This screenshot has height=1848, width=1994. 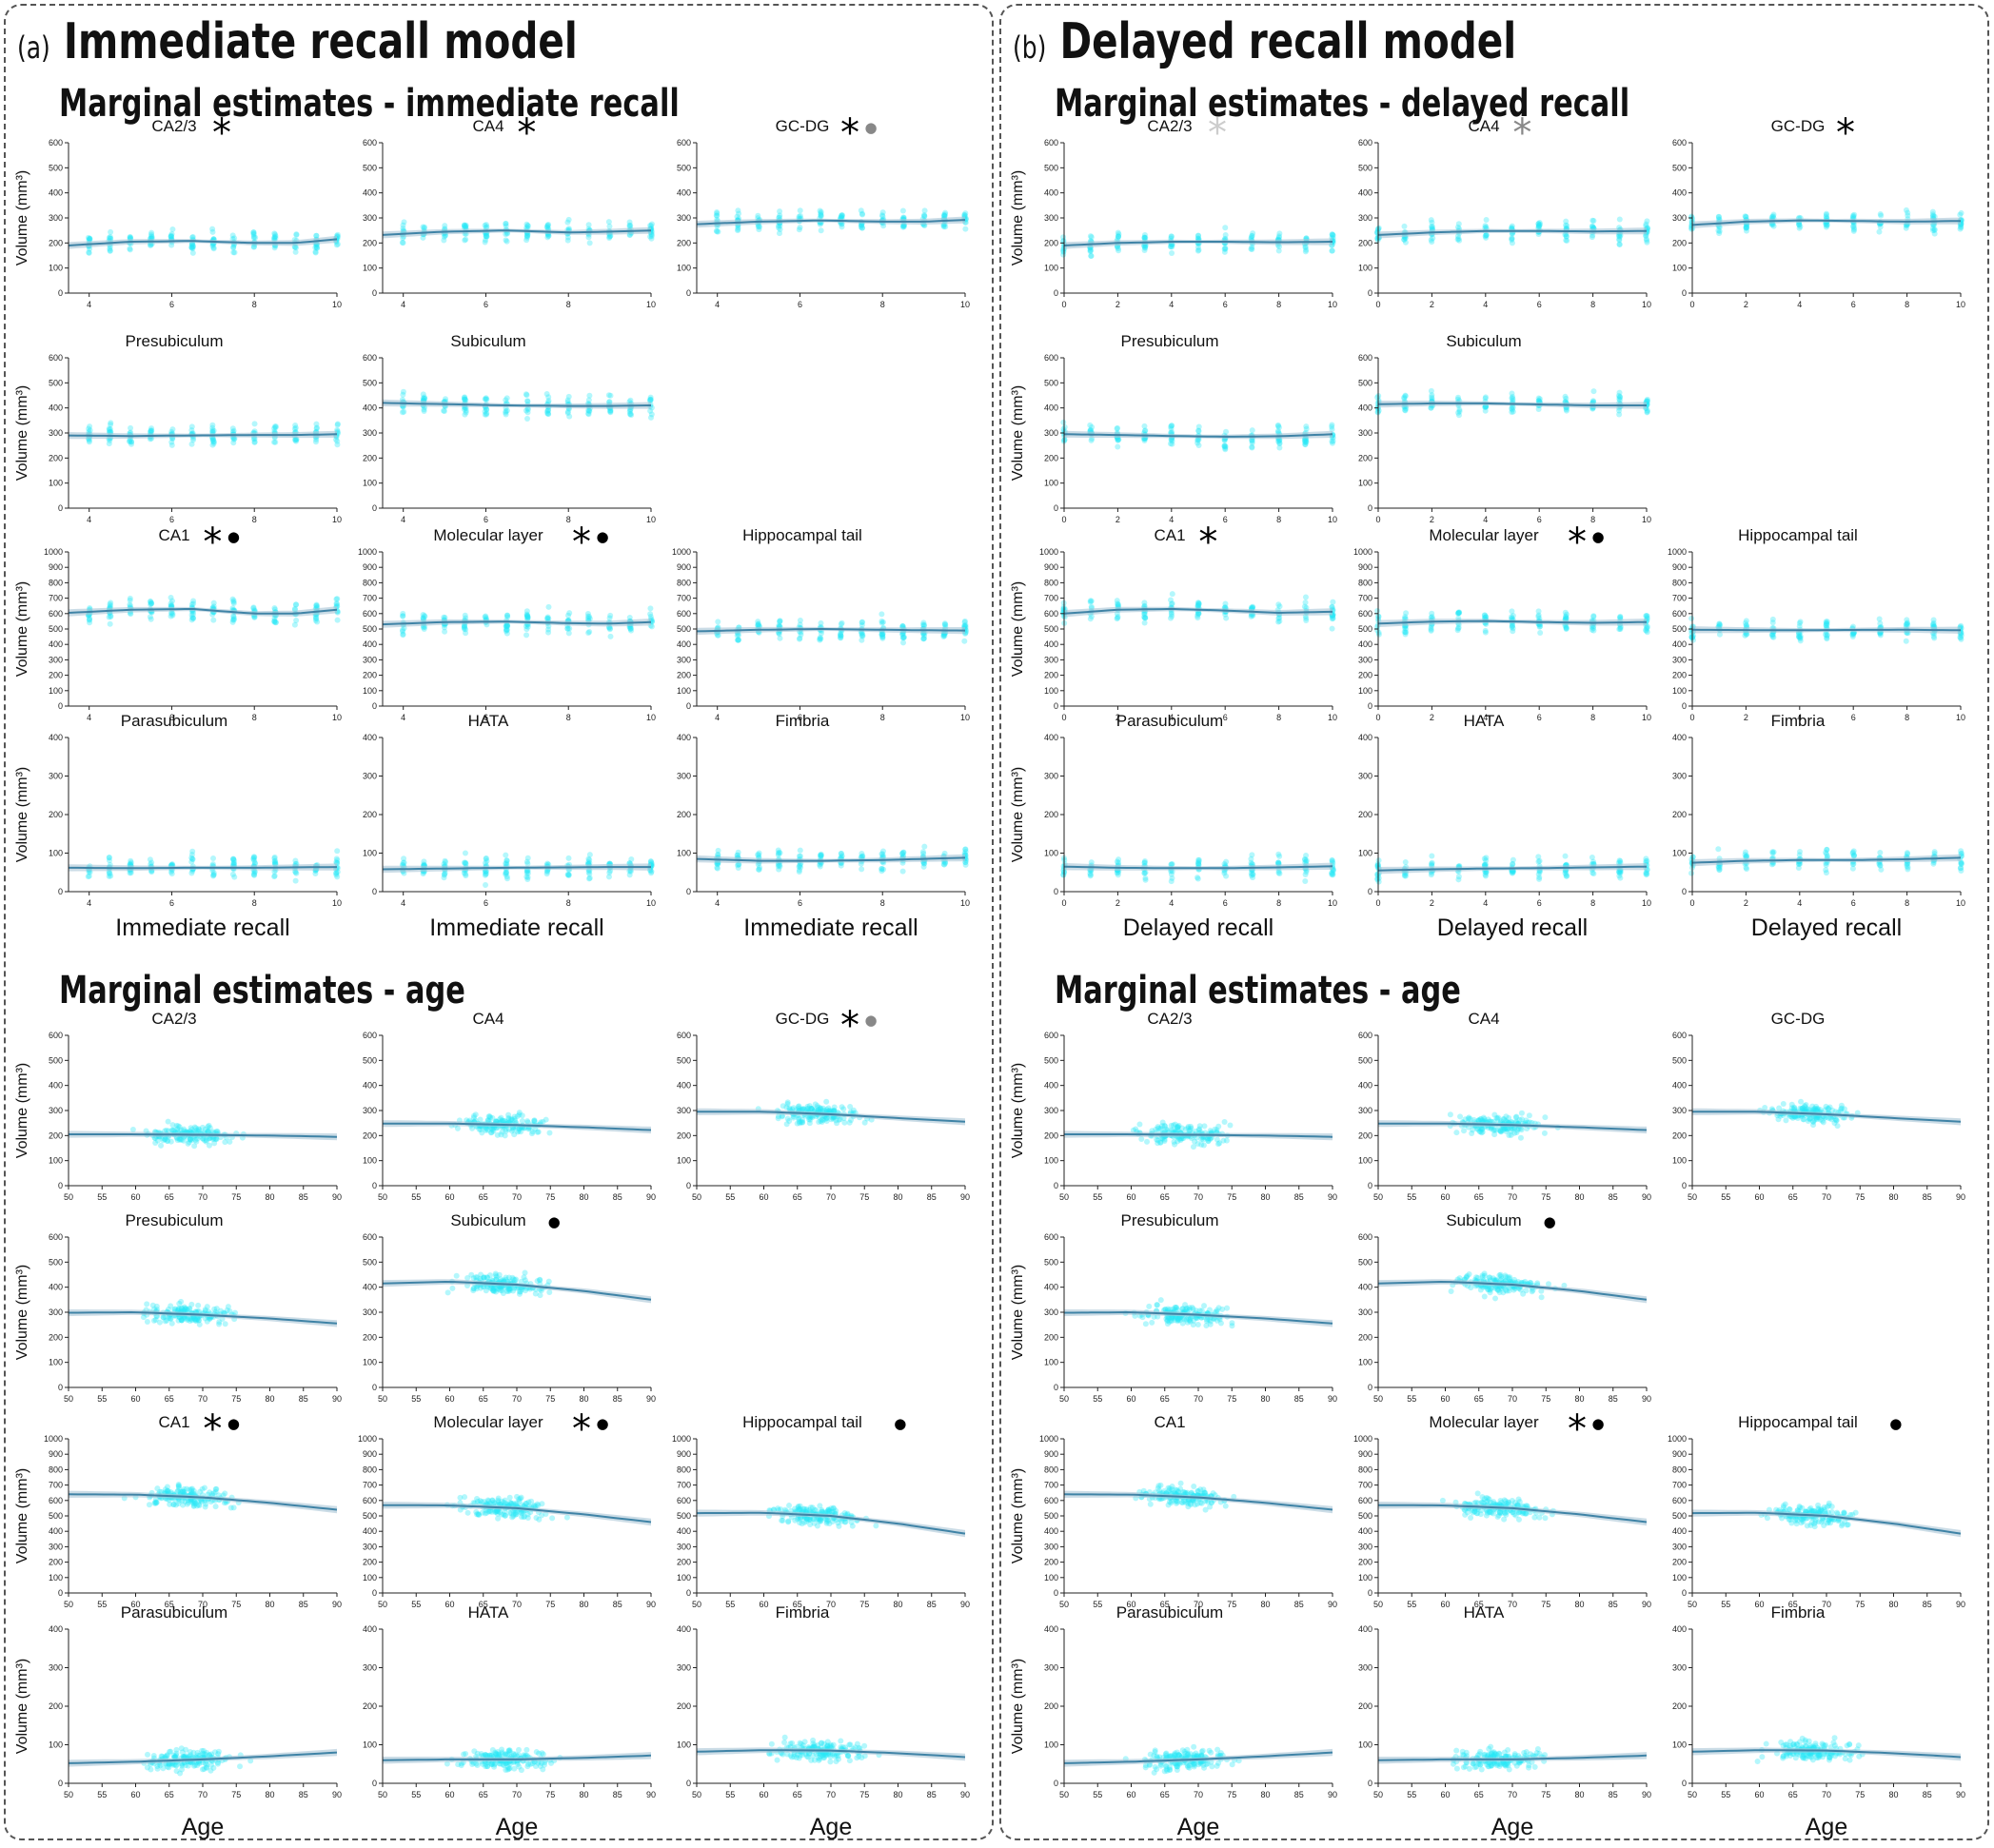 I want to click on y-tick-label: 200, so click(x=1051, y=243).